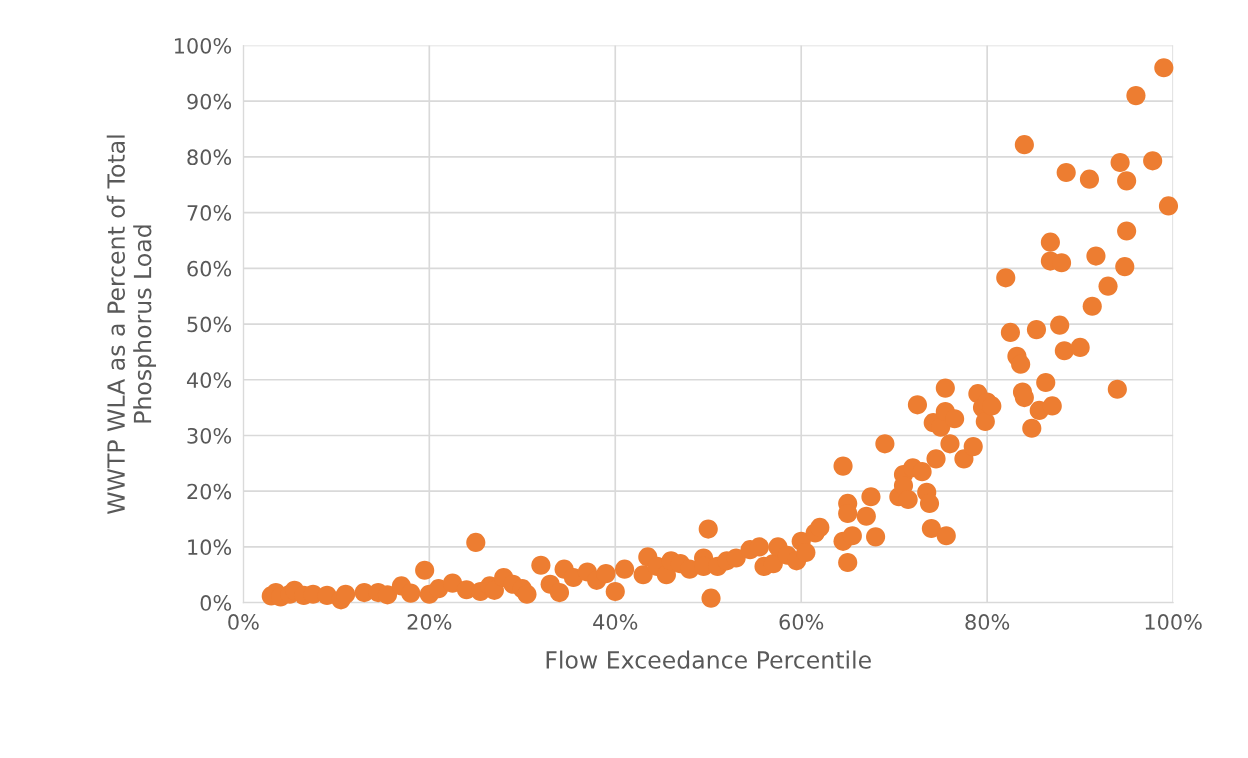 The width and height of the screenshot is (1248, 758). Describe the element at coordinates (209, 157) in the screenshot. I see `y-tick-label: 80%` at that location.